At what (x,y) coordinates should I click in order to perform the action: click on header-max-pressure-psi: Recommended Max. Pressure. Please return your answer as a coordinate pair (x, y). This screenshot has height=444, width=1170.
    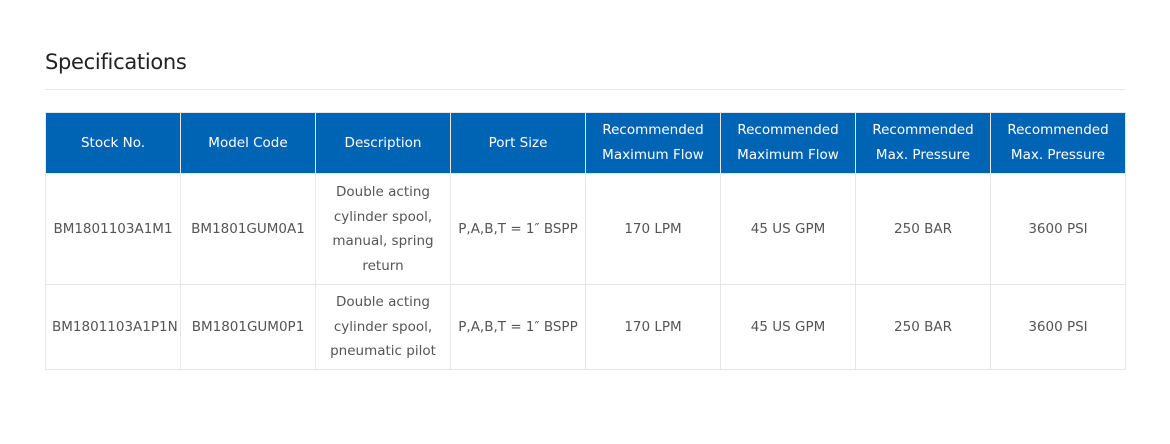
    Looking at the image, I should click on (1058, 143).